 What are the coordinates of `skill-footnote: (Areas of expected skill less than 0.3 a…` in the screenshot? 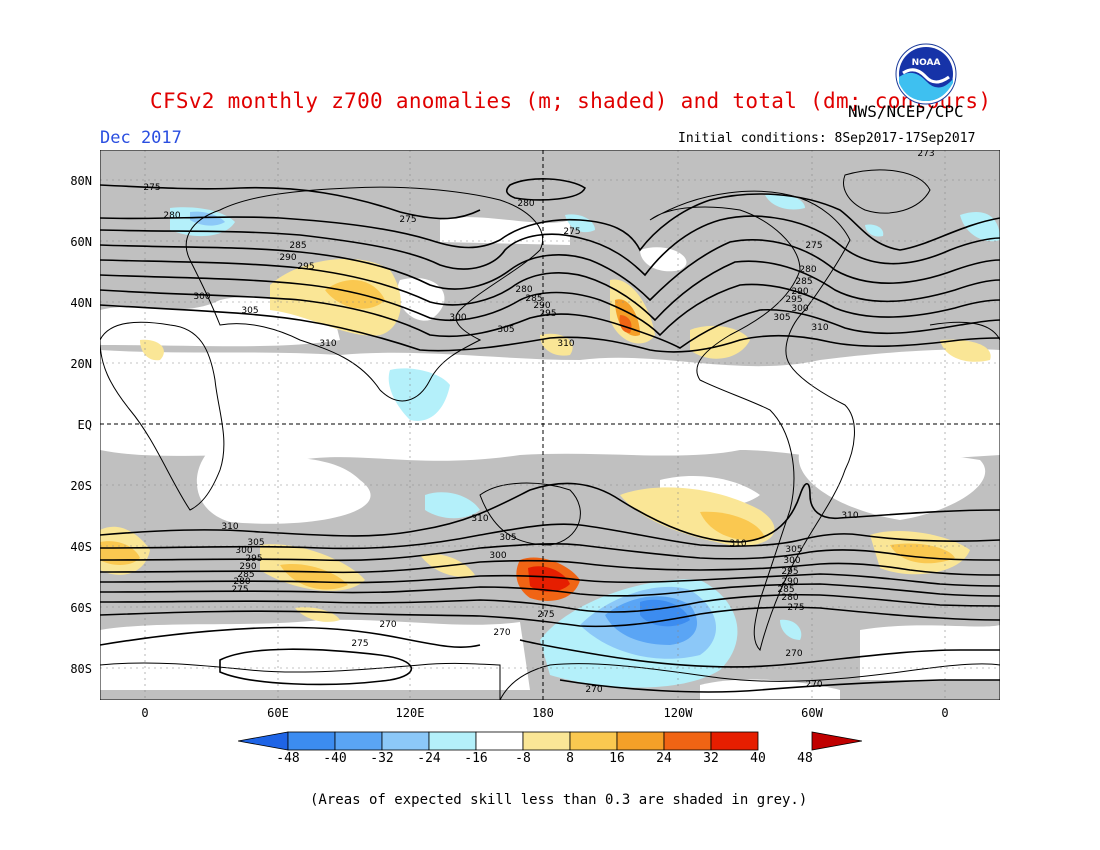 It's located at (559, 800).